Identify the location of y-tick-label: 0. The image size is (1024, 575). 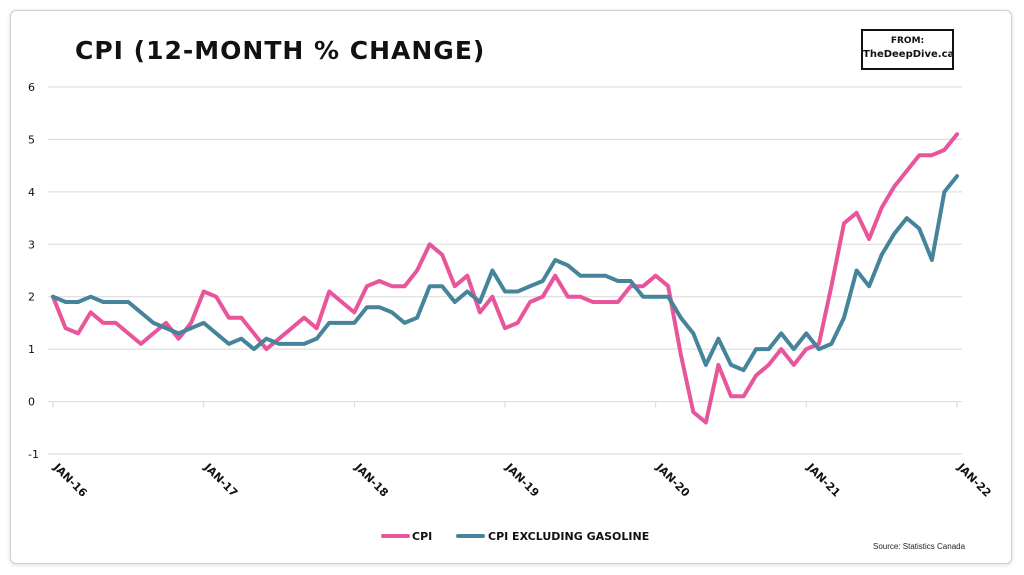
(31, 402).